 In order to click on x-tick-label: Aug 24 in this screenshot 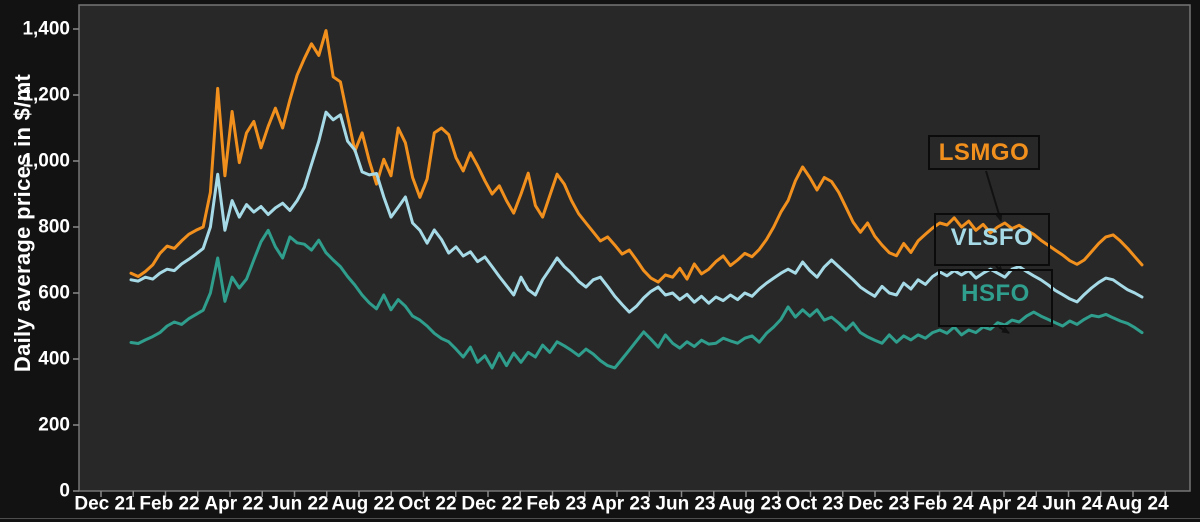, I will do `click(1137, 504)`.